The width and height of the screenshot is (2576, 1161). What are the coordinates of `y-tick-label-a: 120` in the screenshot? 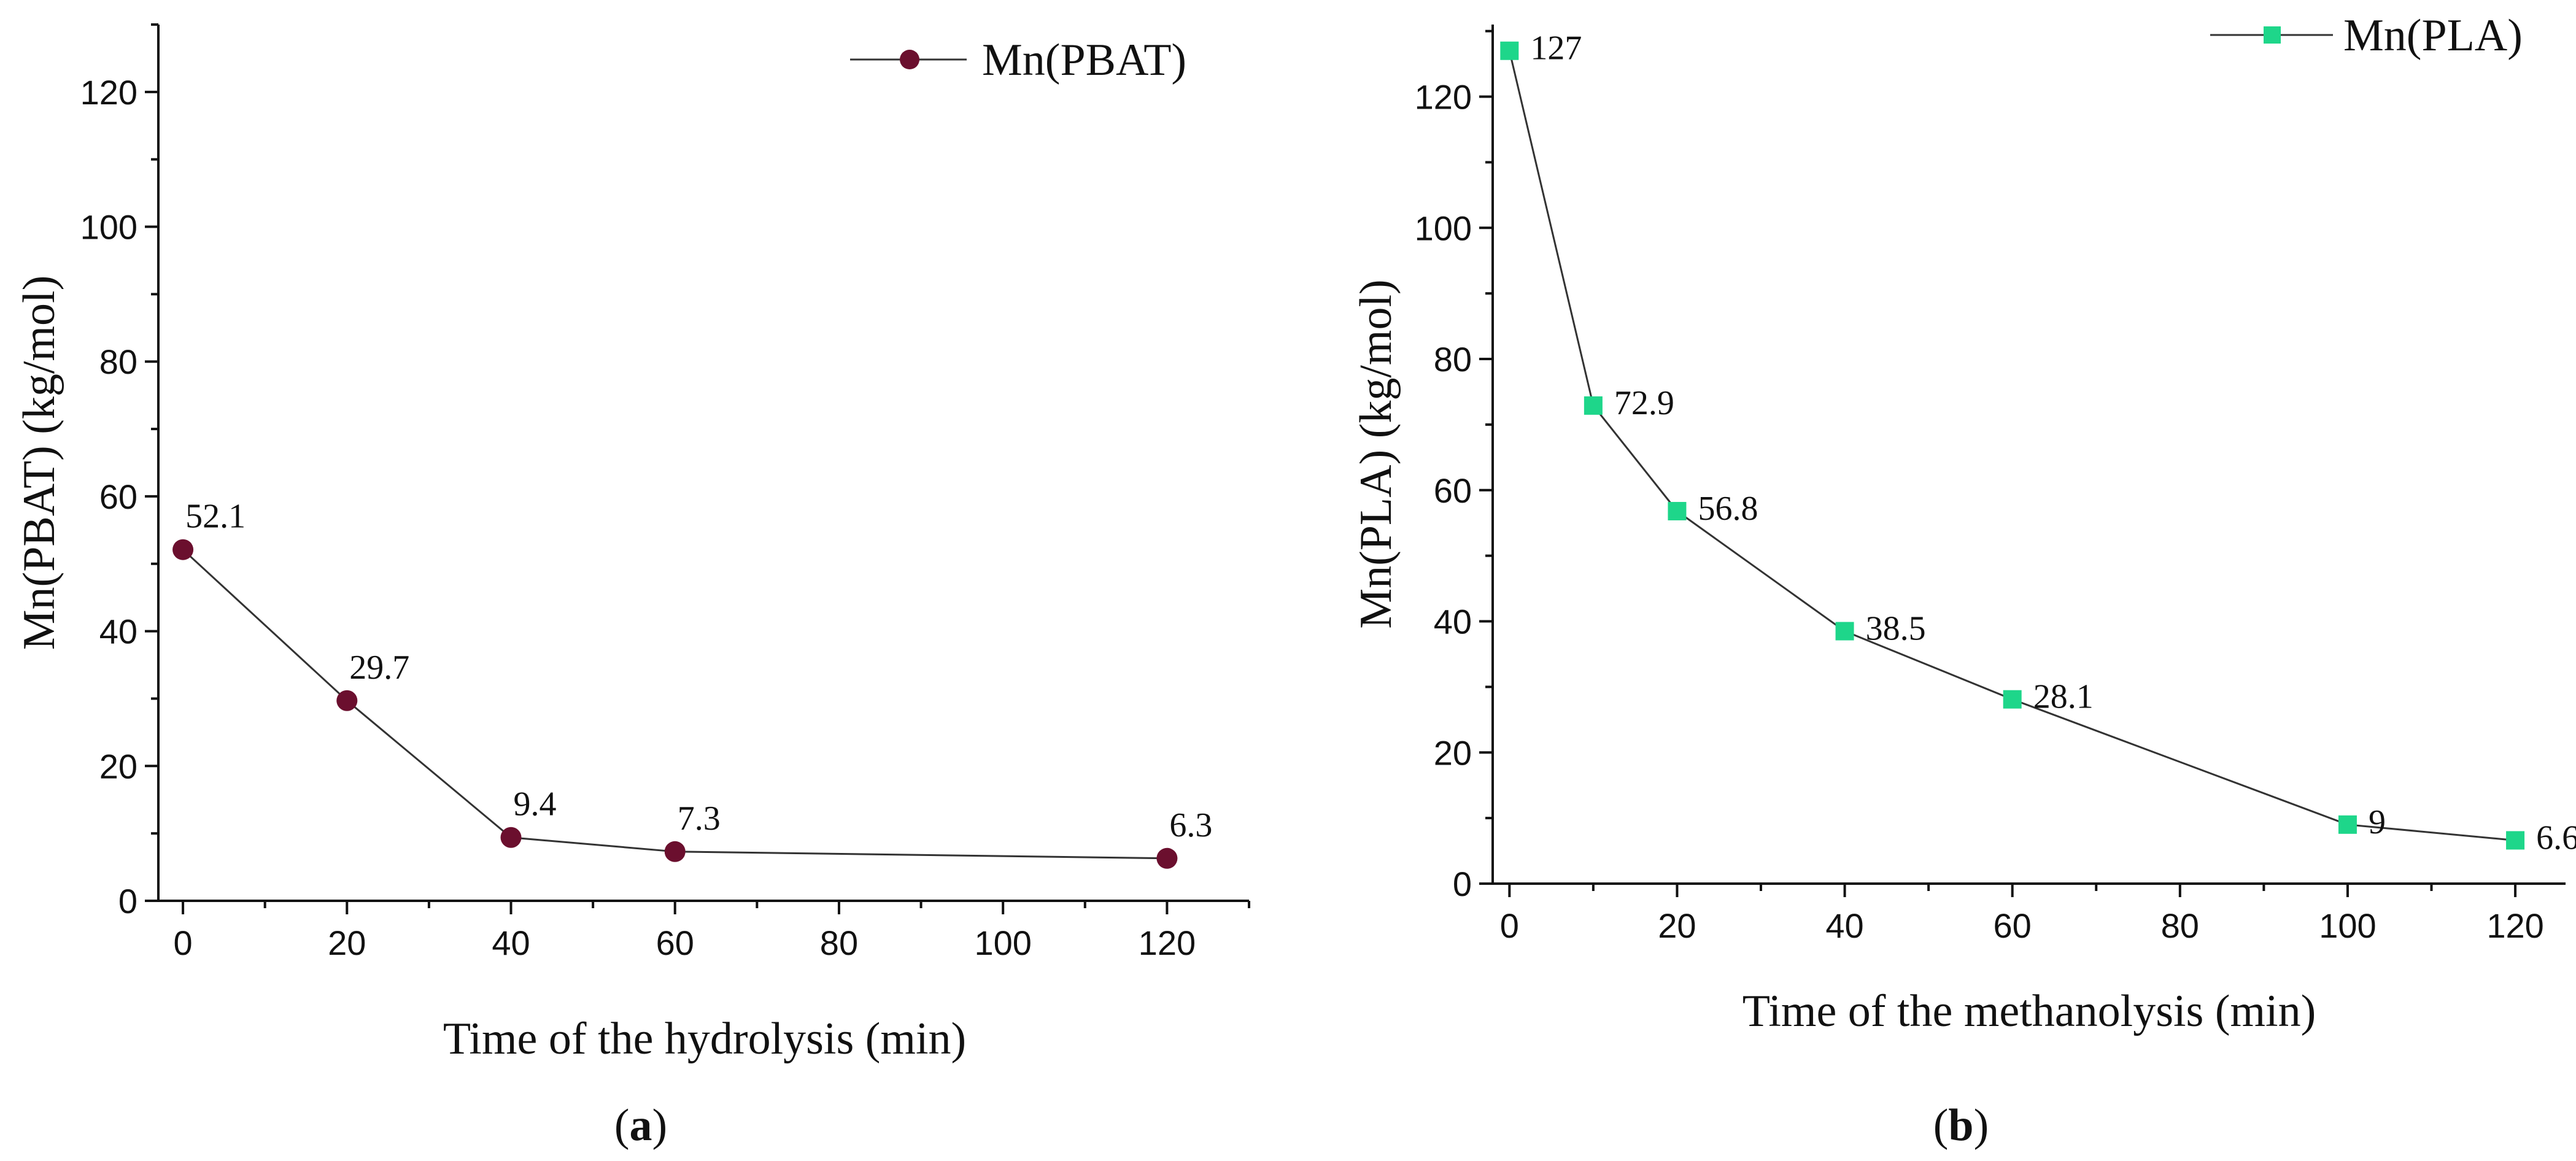 It's located at (108, 92).